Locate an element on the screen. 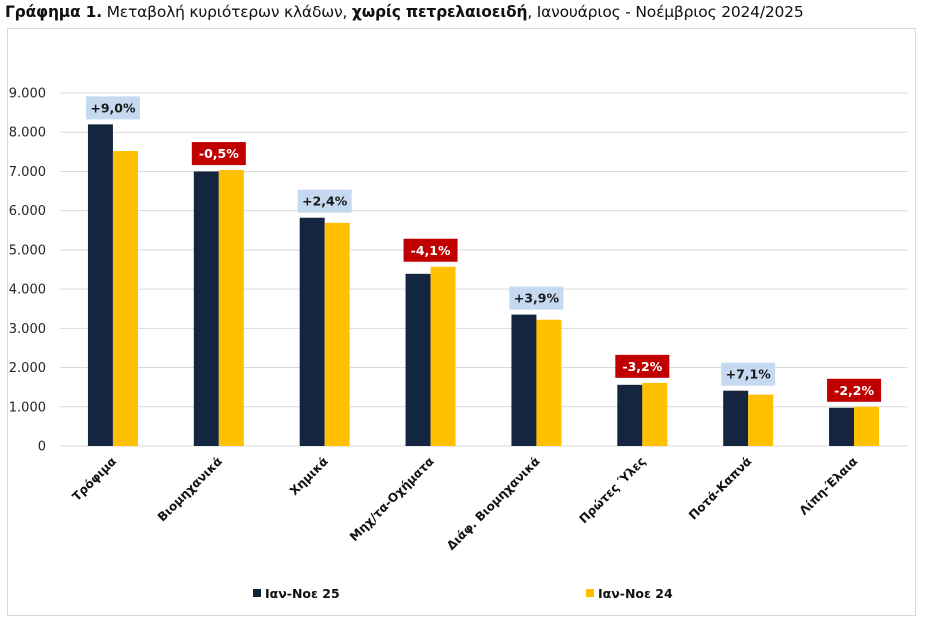 The height and width of the screenshot is (620, 925). y-tick-label: 2.000 is located at coordinates (27, 368).